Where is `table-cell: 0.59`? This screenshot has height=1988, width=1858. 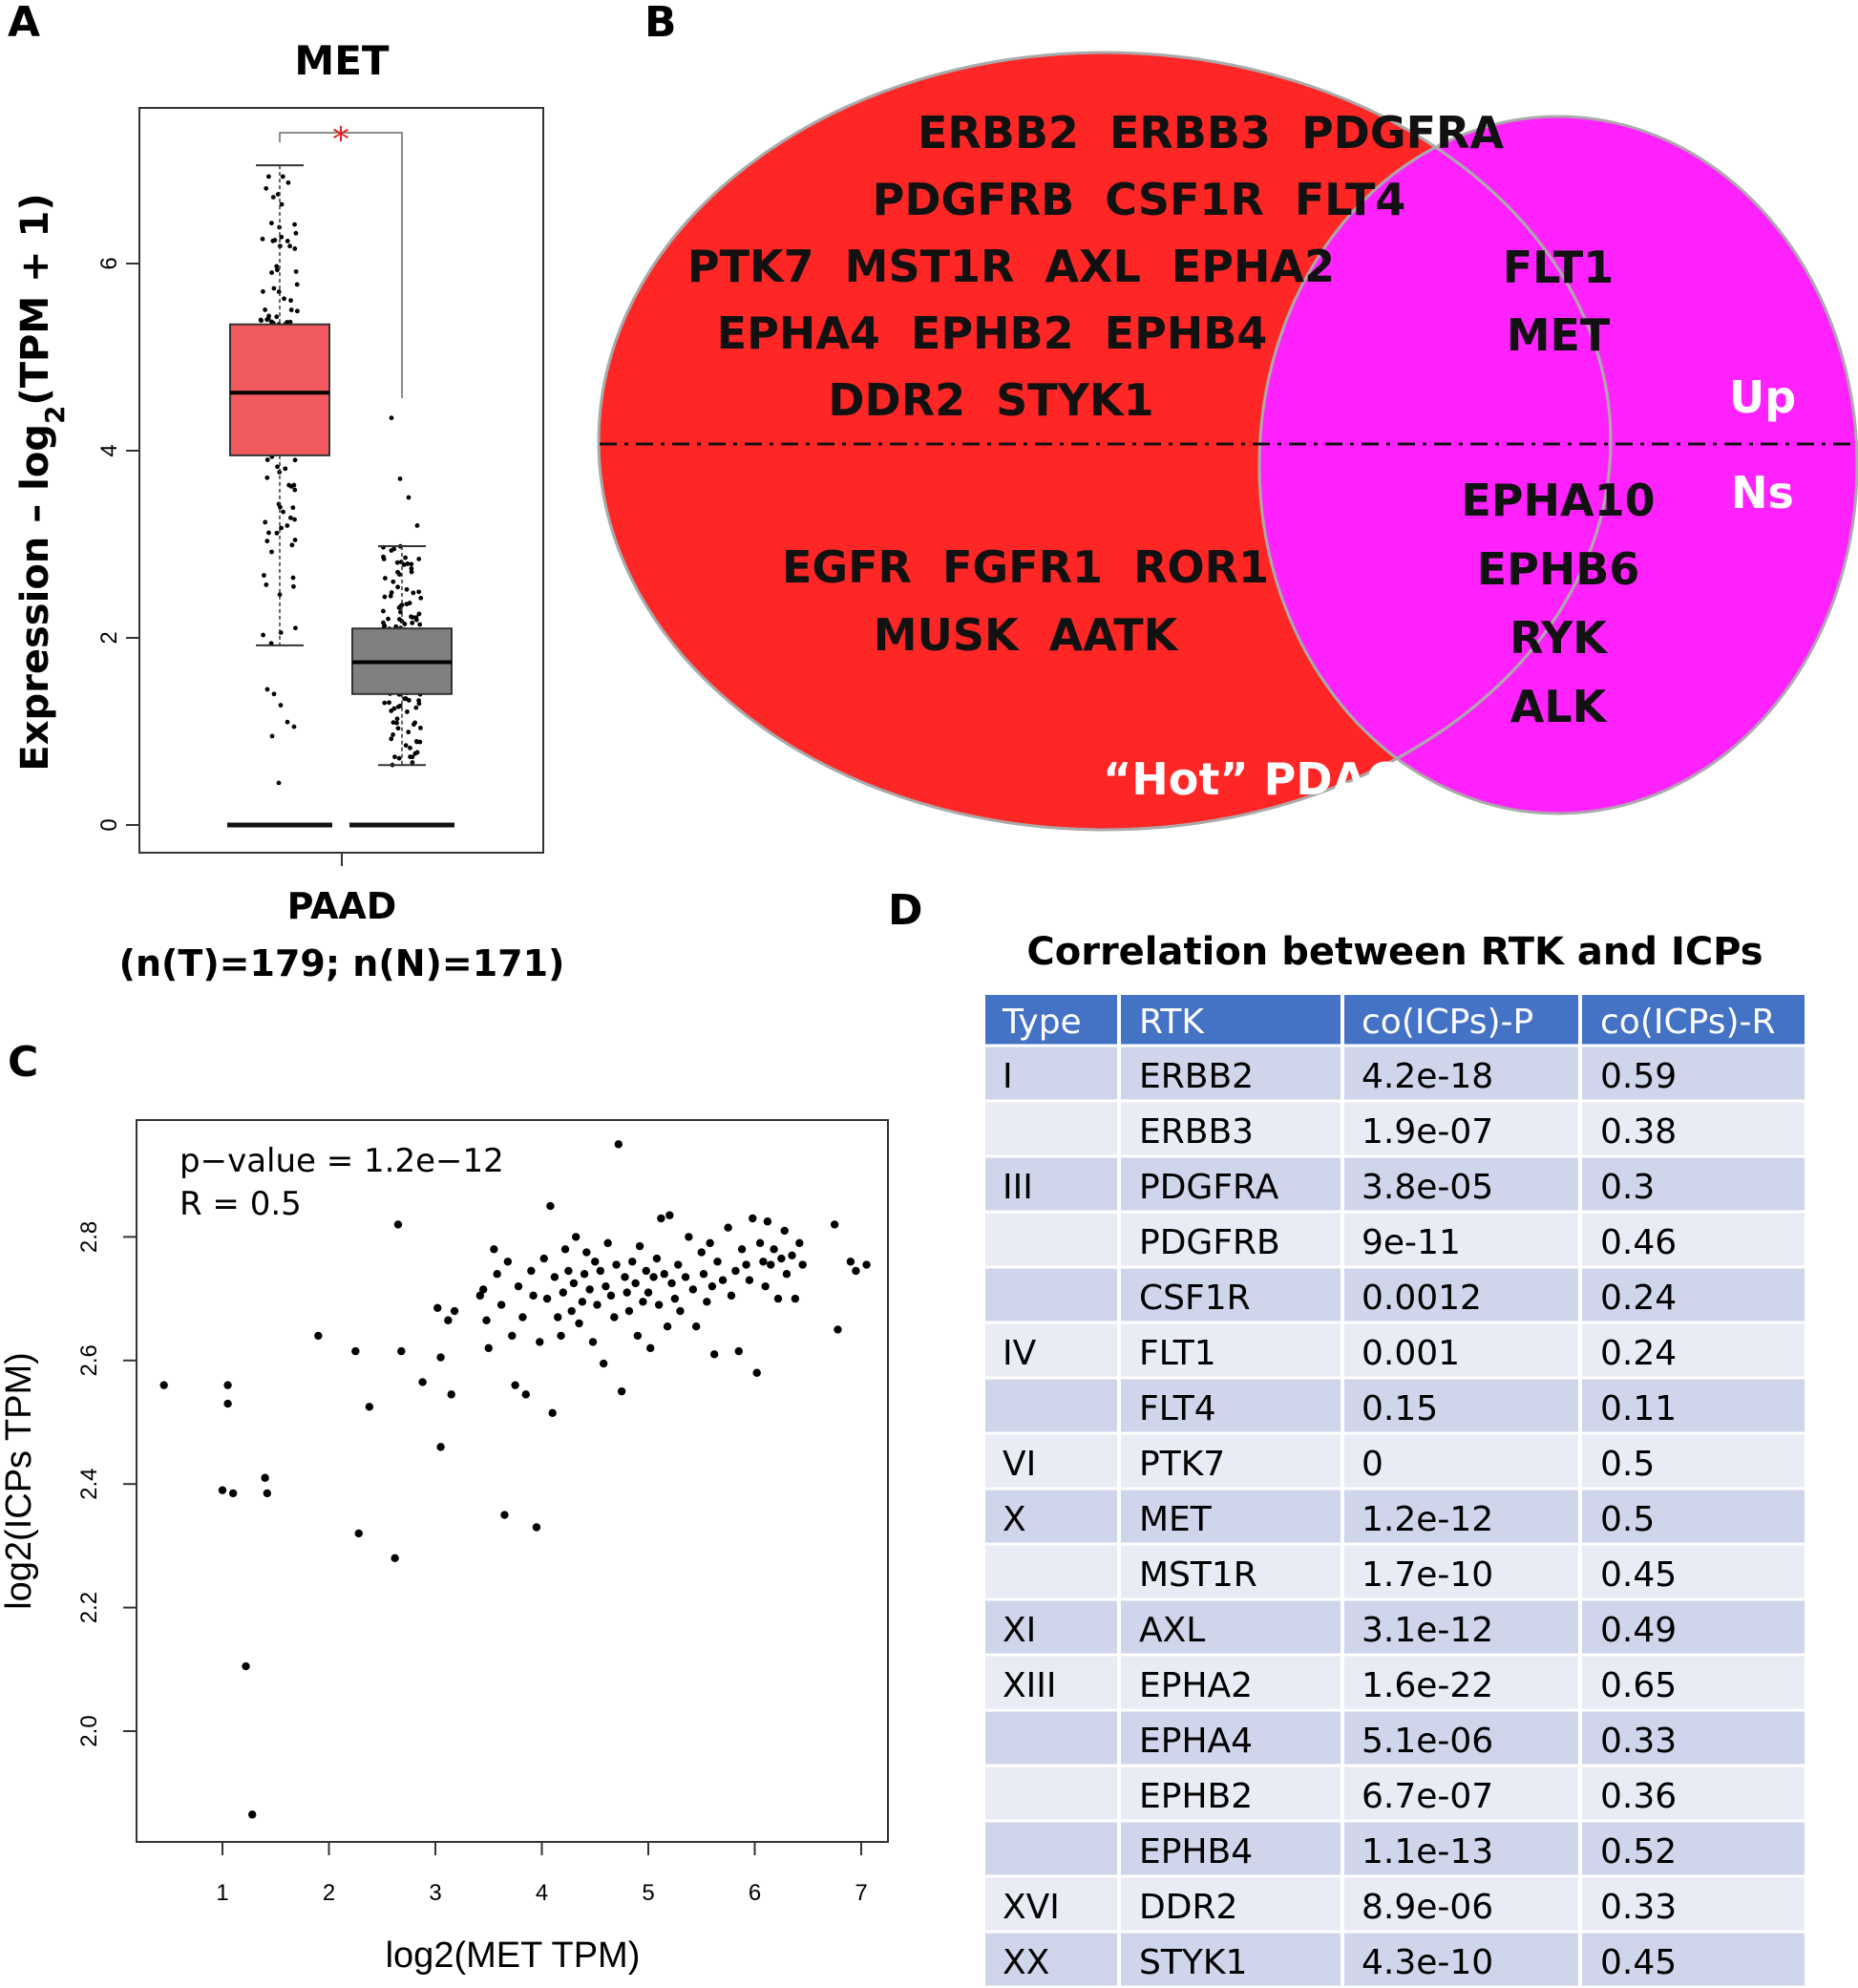
table-cell: 0.59 is located at coordinates (1639, 1076).